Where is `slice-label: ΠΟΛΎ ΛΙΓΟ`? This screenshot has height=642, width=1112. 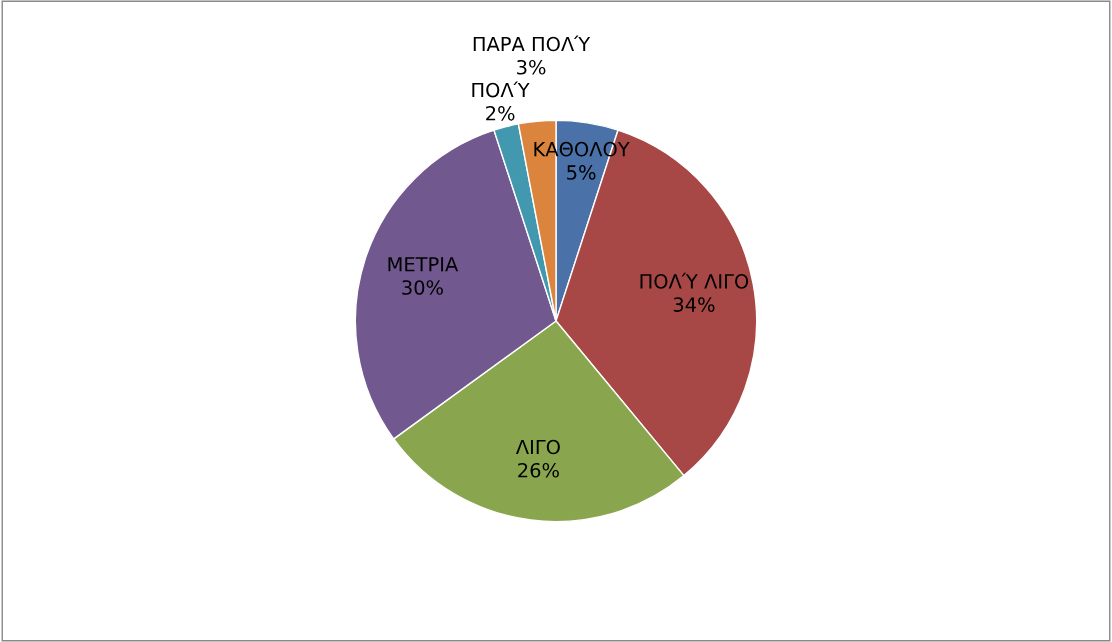
slice-label: ΠΟΛΎ ΛΙΓΟ is located at coordinates (694, 280).